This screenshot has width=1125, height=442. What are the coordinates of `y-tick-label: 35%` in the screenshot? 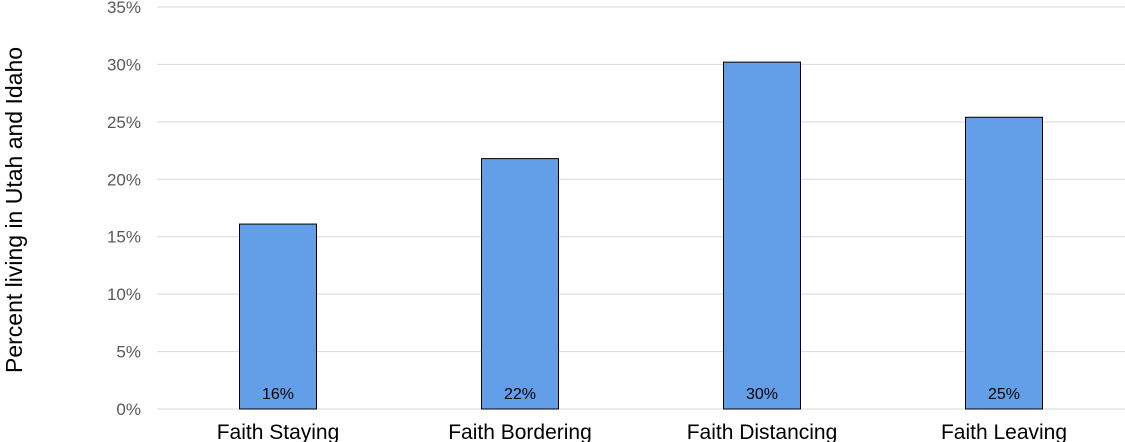 It's located at (124, 8).